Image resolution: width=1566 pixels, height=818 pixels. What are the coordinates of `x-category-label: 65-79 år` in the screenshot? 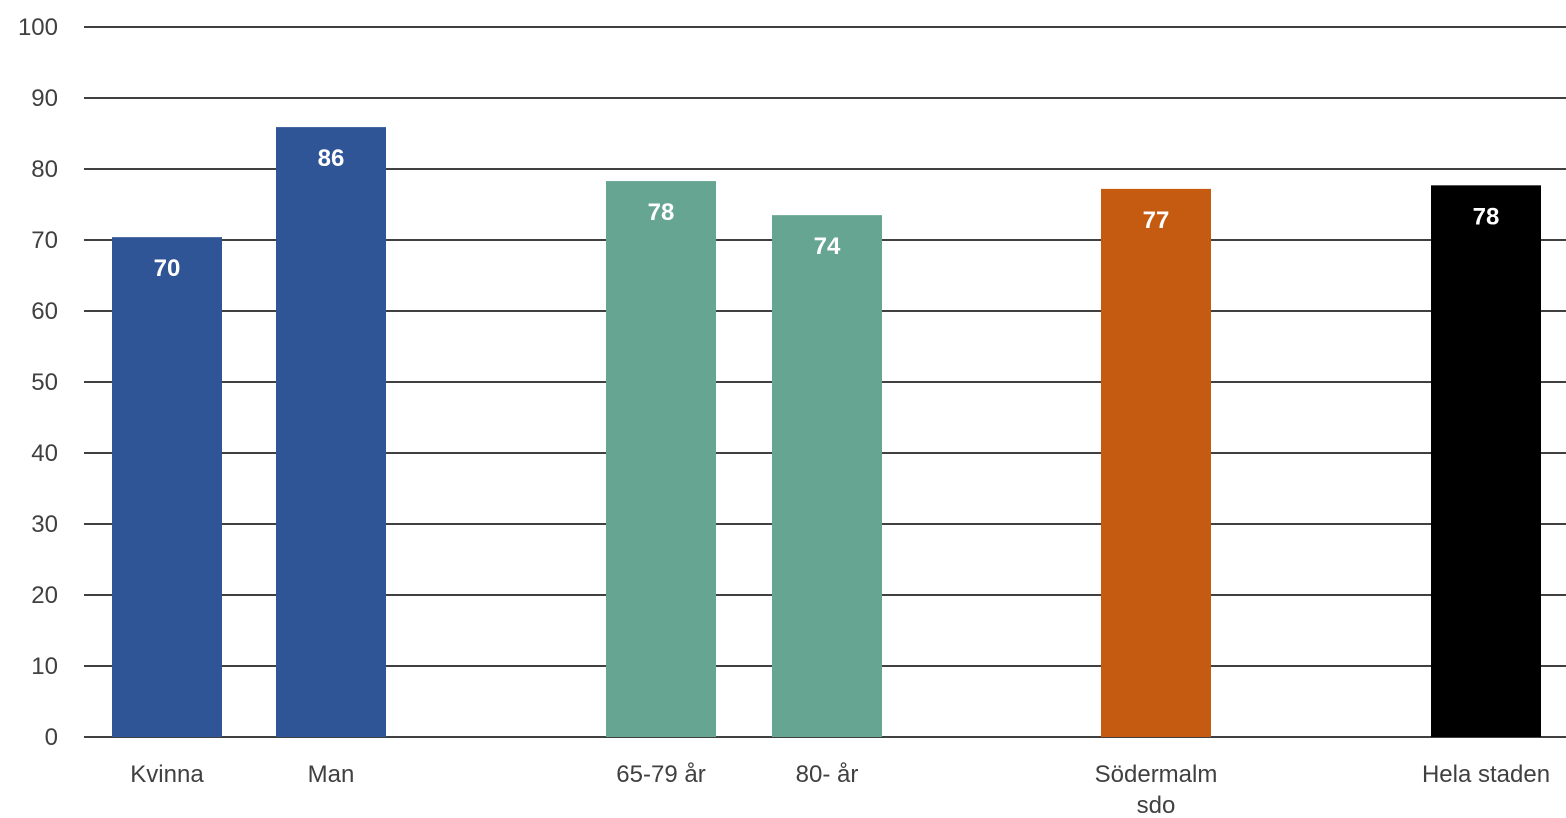 It's located at (660, 774).